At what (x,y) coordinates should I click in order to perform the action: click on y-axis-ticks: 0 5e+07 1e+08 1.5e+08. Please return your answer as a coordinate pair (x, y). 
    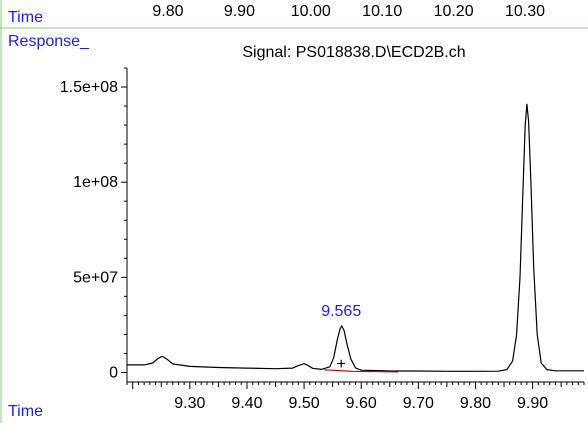
    Looking at the image, I should click on (93, 224).